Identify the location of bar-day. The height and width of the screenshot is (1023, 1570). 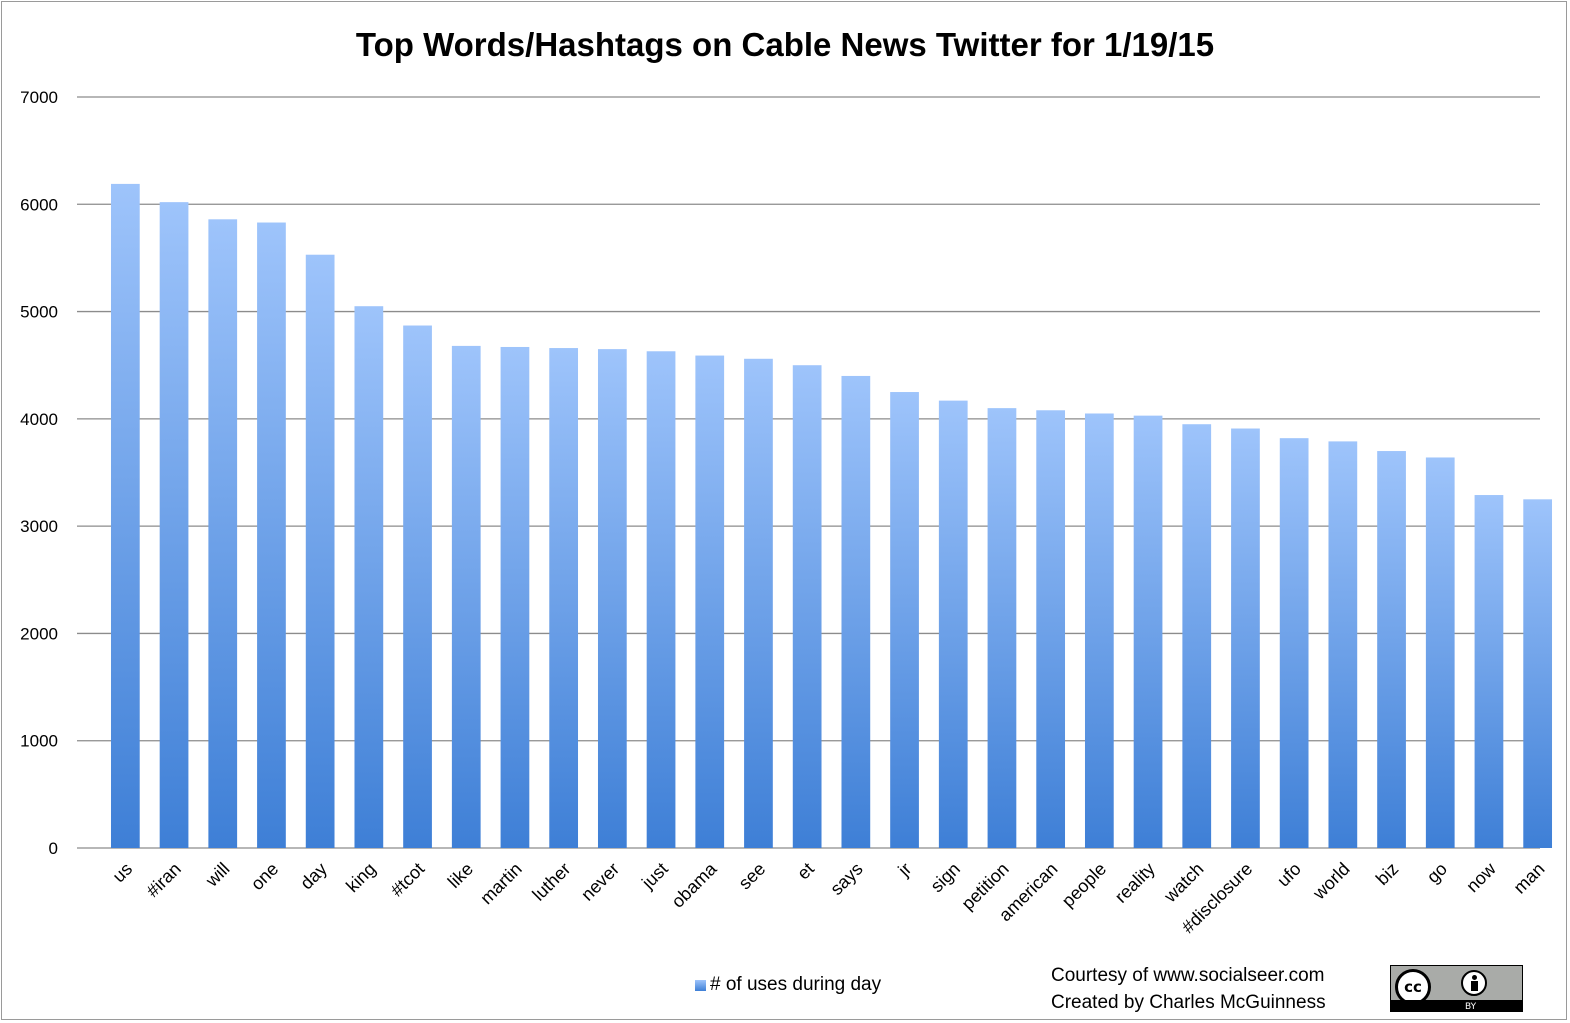
(320, 551).